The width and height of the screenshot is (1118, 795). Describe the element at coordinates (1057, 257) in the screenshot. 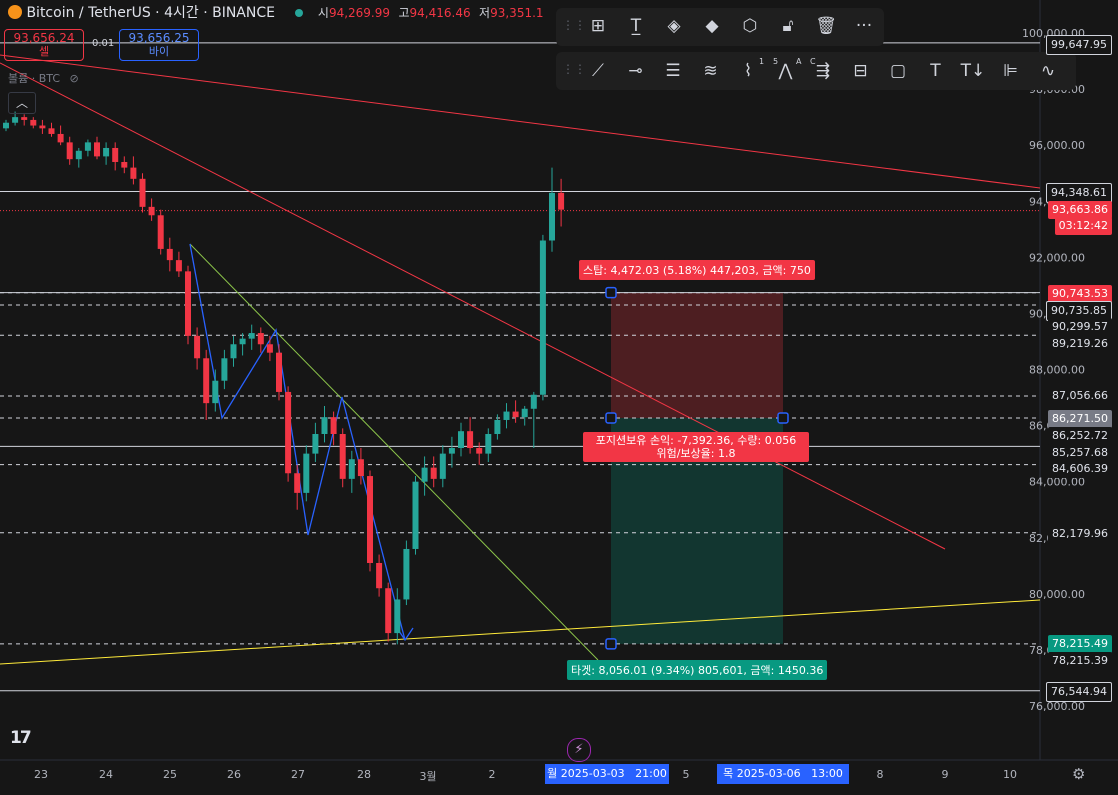

I see `price-tick-label: 92,000.00` at that location.